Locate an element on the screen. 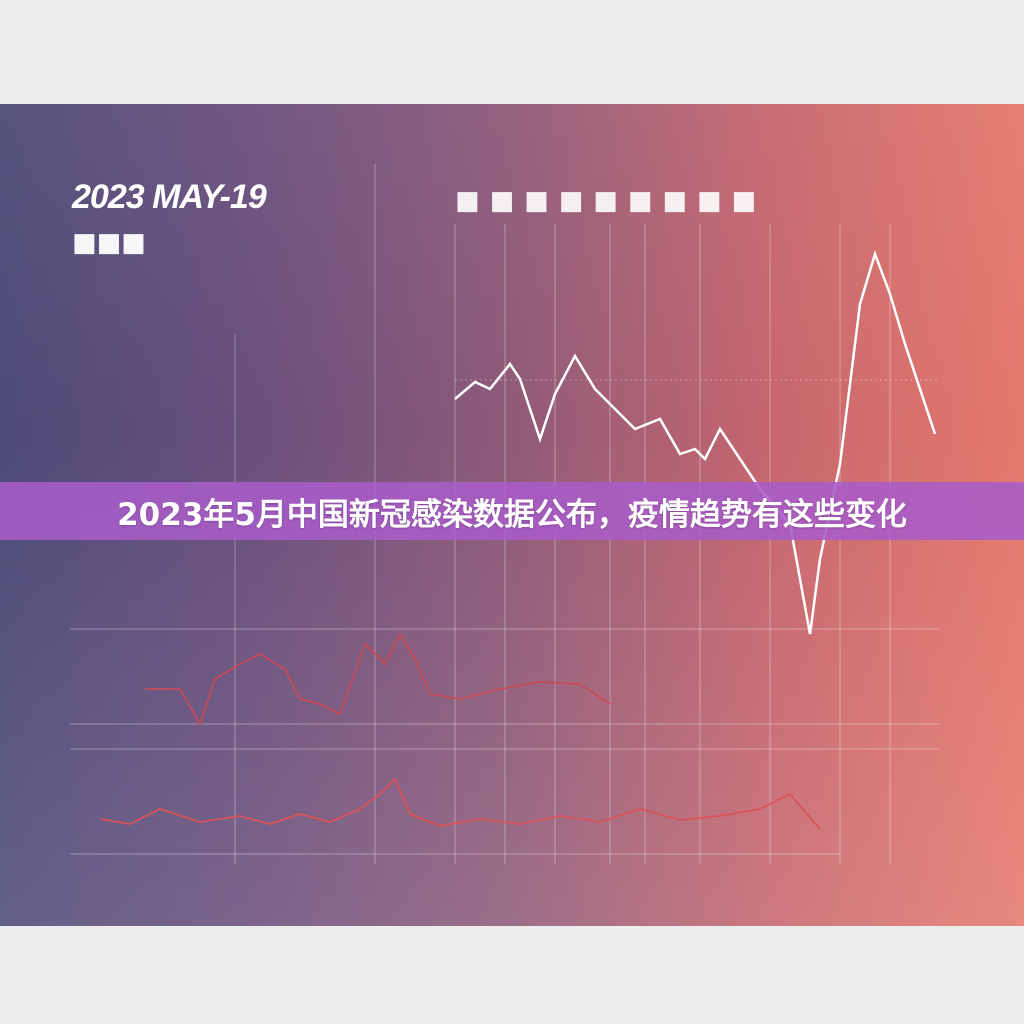 Image resolution: width=1024 pixels, height=1024 pixels. chart-heading: ■■■■■■■■■ is located at coordinates (611, 201).